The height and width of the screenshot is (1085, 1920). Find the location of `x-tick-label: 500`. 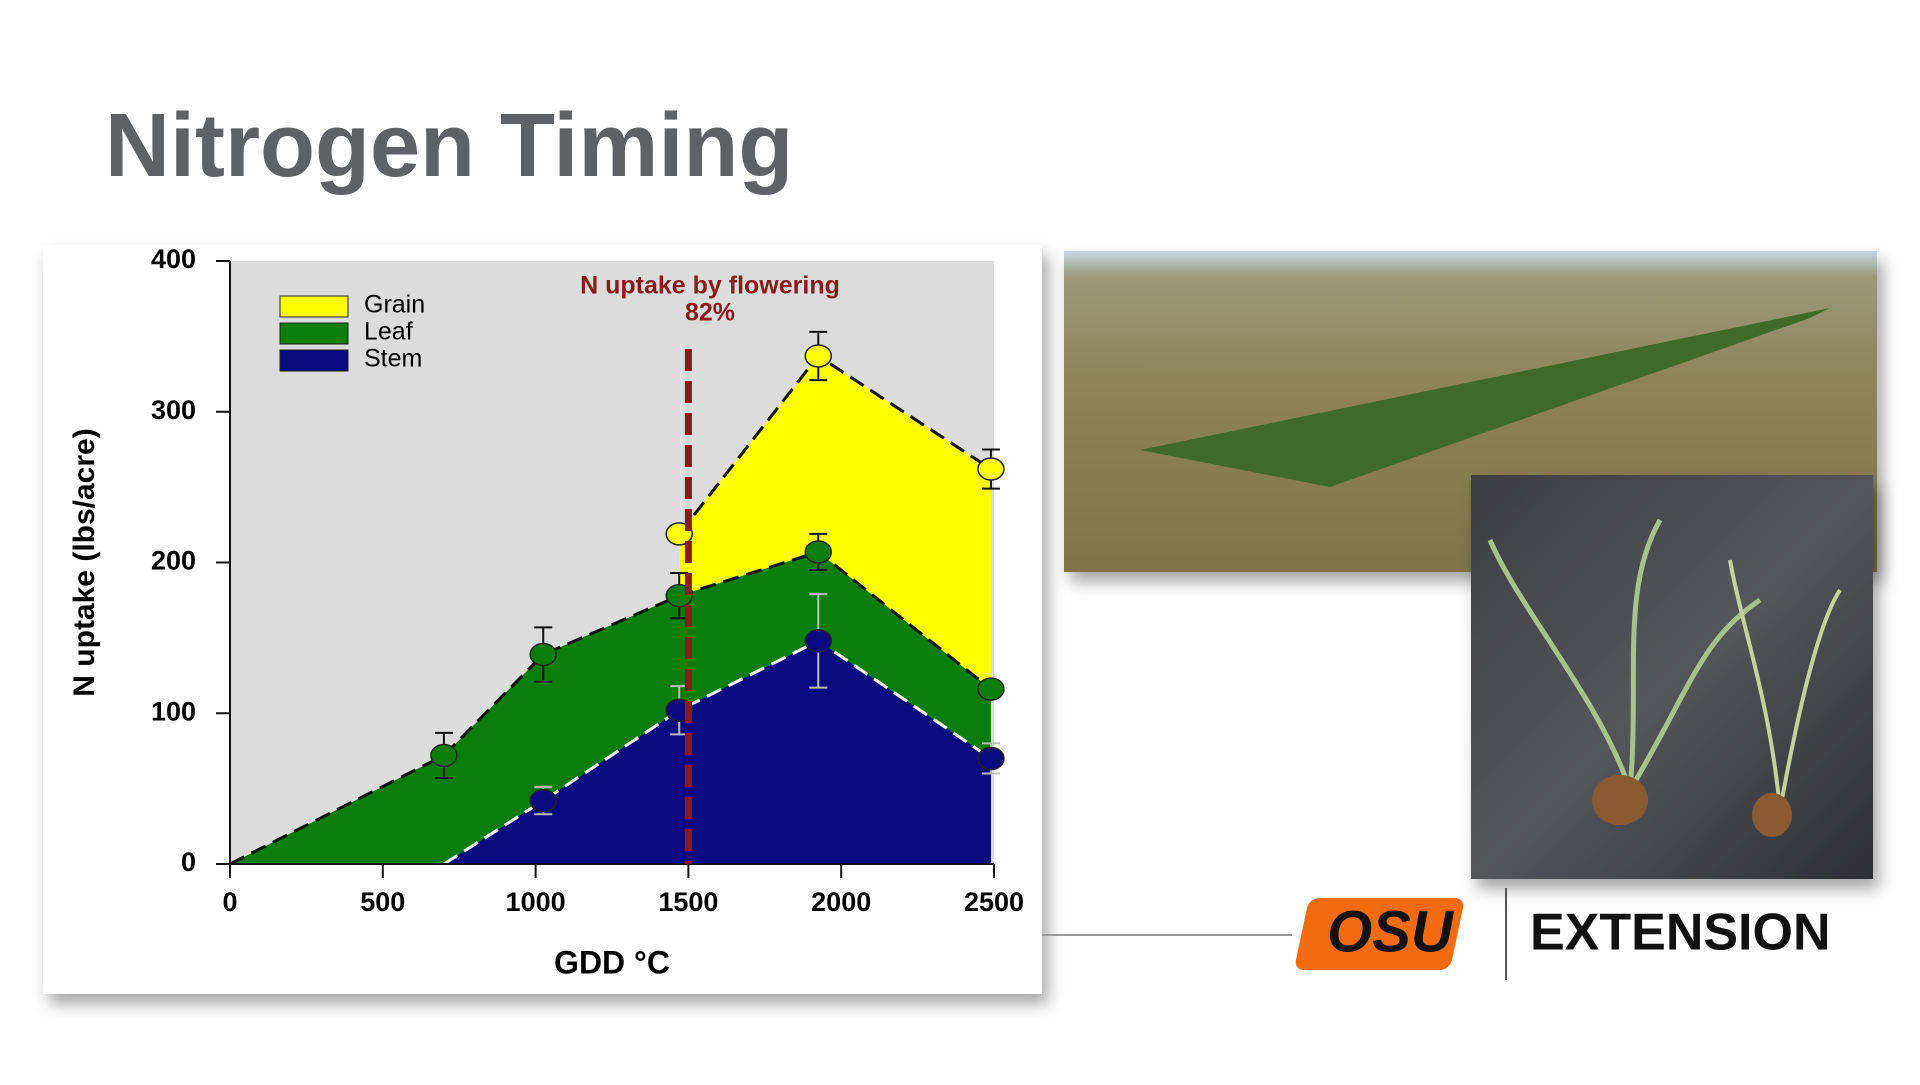

x-tick-label: 500 is located at coordinates (382, 902).